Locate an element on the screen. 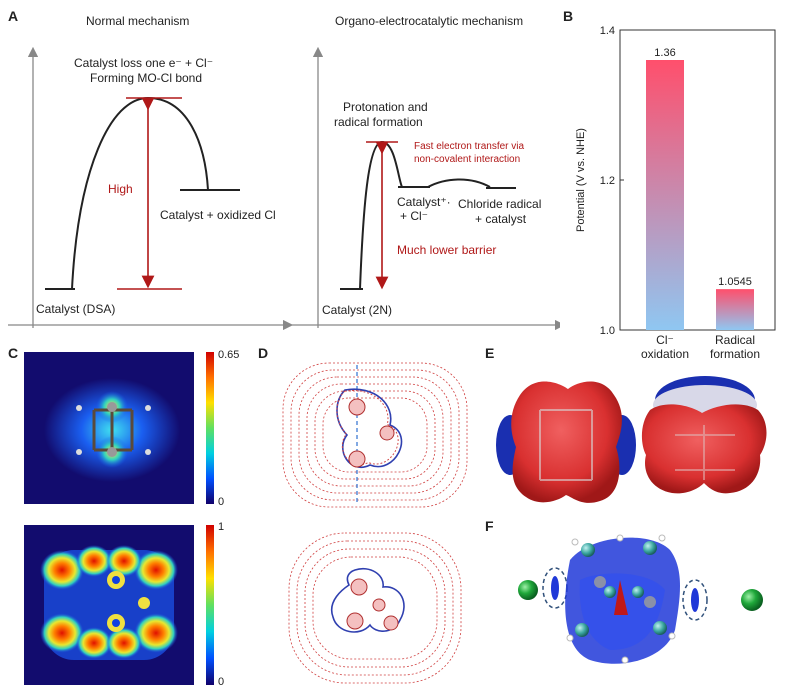 Image resolution: width=786 pixels, height=695 pixels. right-barrier-label: Much lower barrier is located at coordinates (447, 250).